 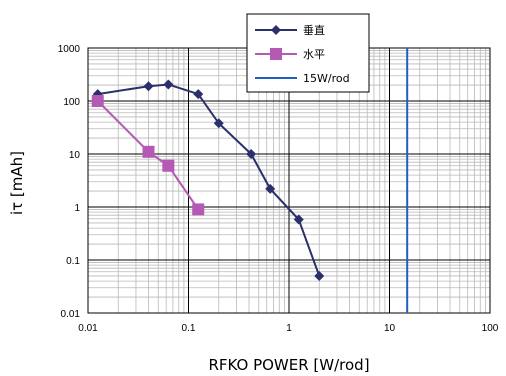 I want to click on legend-item: 水平, so click(x=290, y=54).